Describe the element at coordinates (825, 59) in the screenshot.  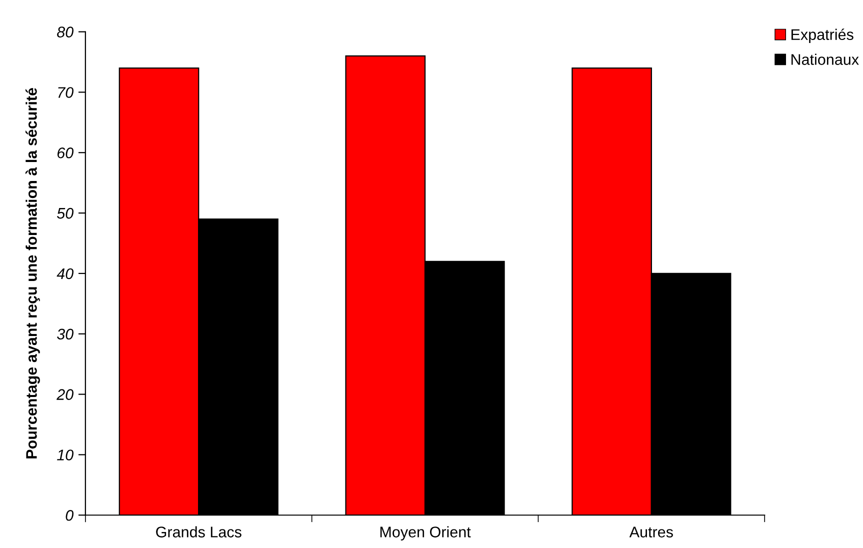
I see `legend-label: Nationaux` at that location.